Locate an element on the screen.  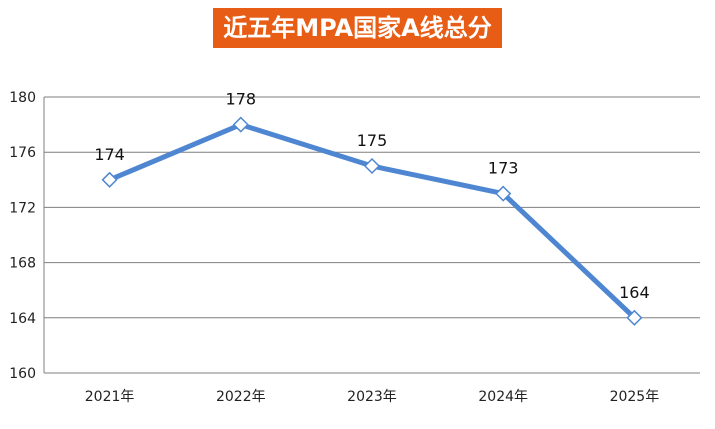
y-tick-label: 164 is located at coordinates (22, 319).